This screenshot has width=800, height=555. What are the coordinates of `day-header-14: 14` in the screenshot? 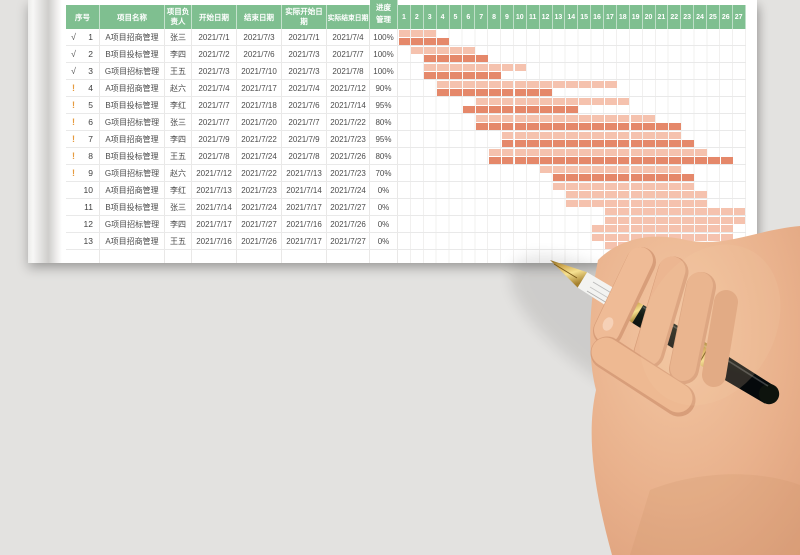 It's located at (572, 17).